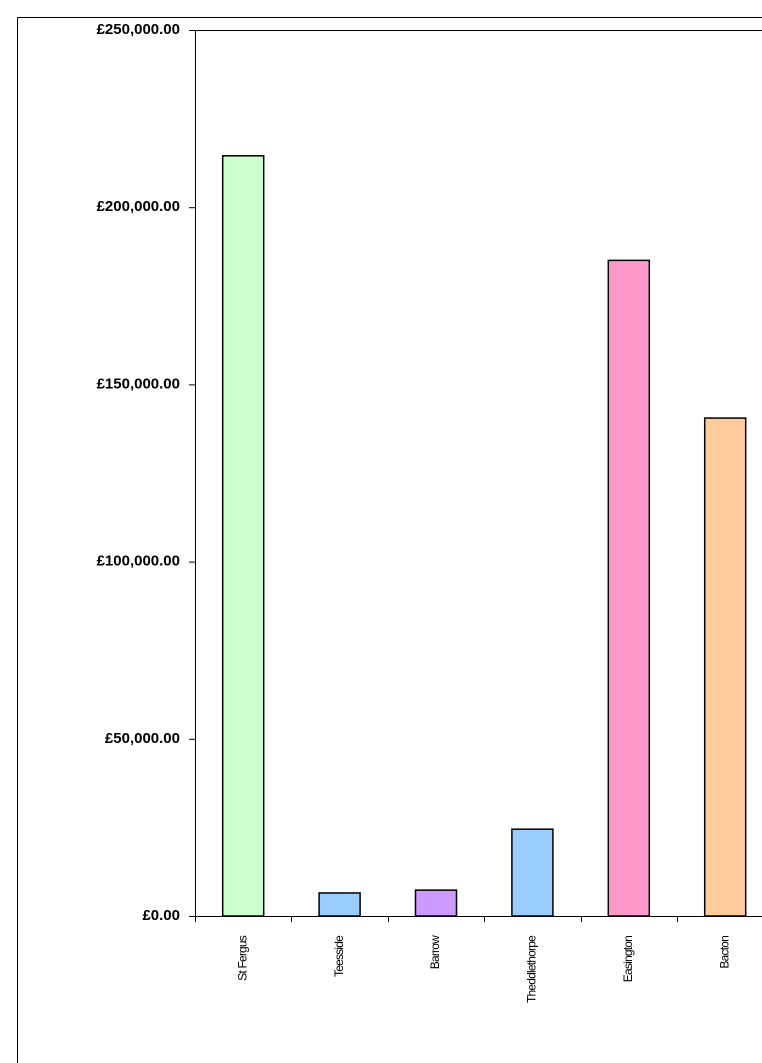 The image size is (762, 1063). What do you see at coordinates (161, 915) in the screenshot?
I see `y-tick-label: £0.00` at bounding box center [161, 915].